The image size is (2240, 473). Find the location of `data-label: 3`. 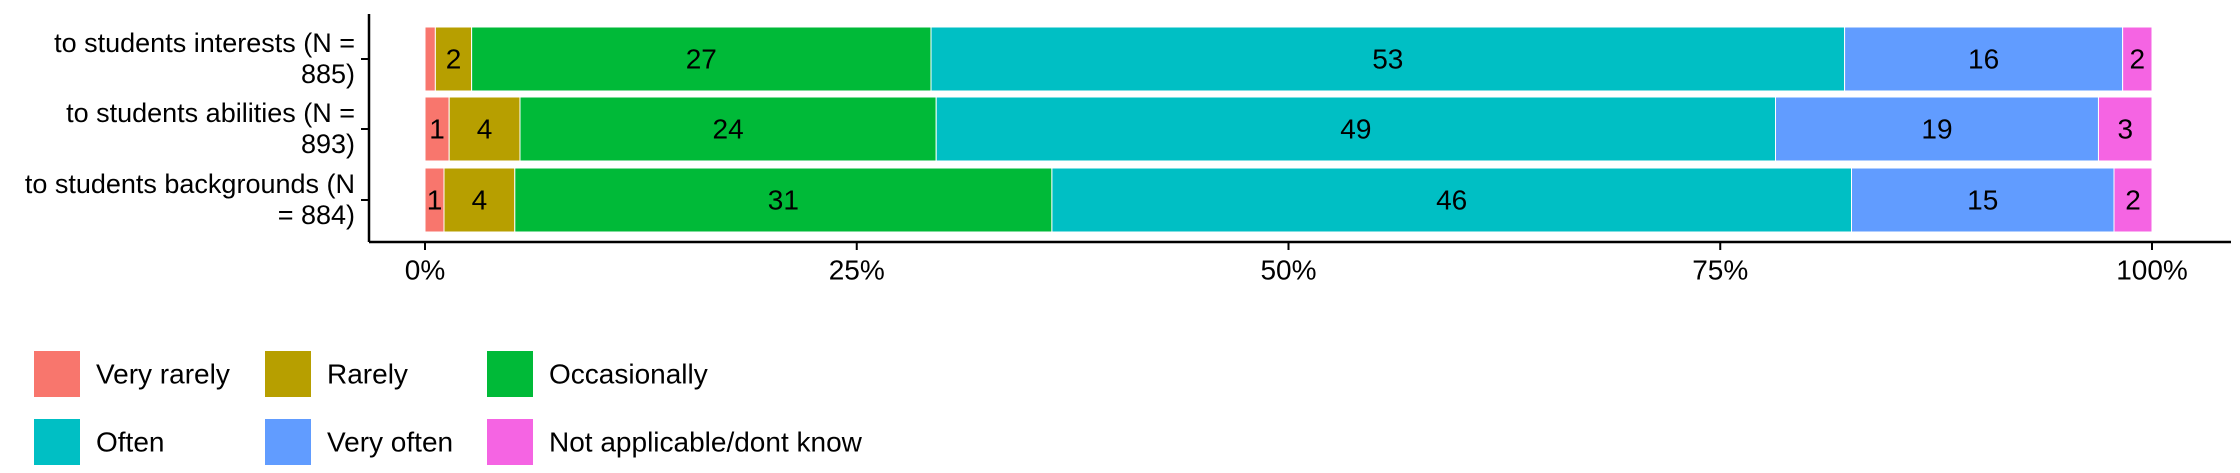

data-label: 3 is located at coordinates (2125, 128).